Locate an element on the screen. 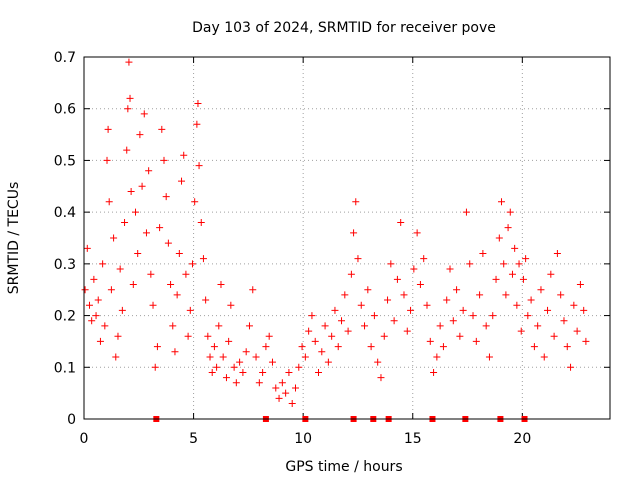 Image resolution: width=640 pixels, height=480 pixels. x-axis-label: GPS time / hours is located at coordinates (343, 467).